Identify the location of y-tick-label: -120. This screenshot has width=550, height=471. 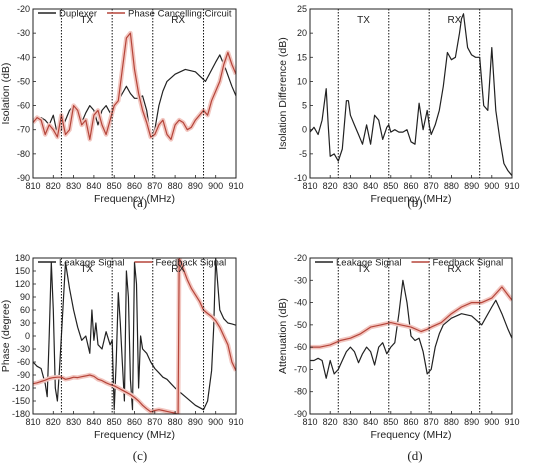
(21, 388).